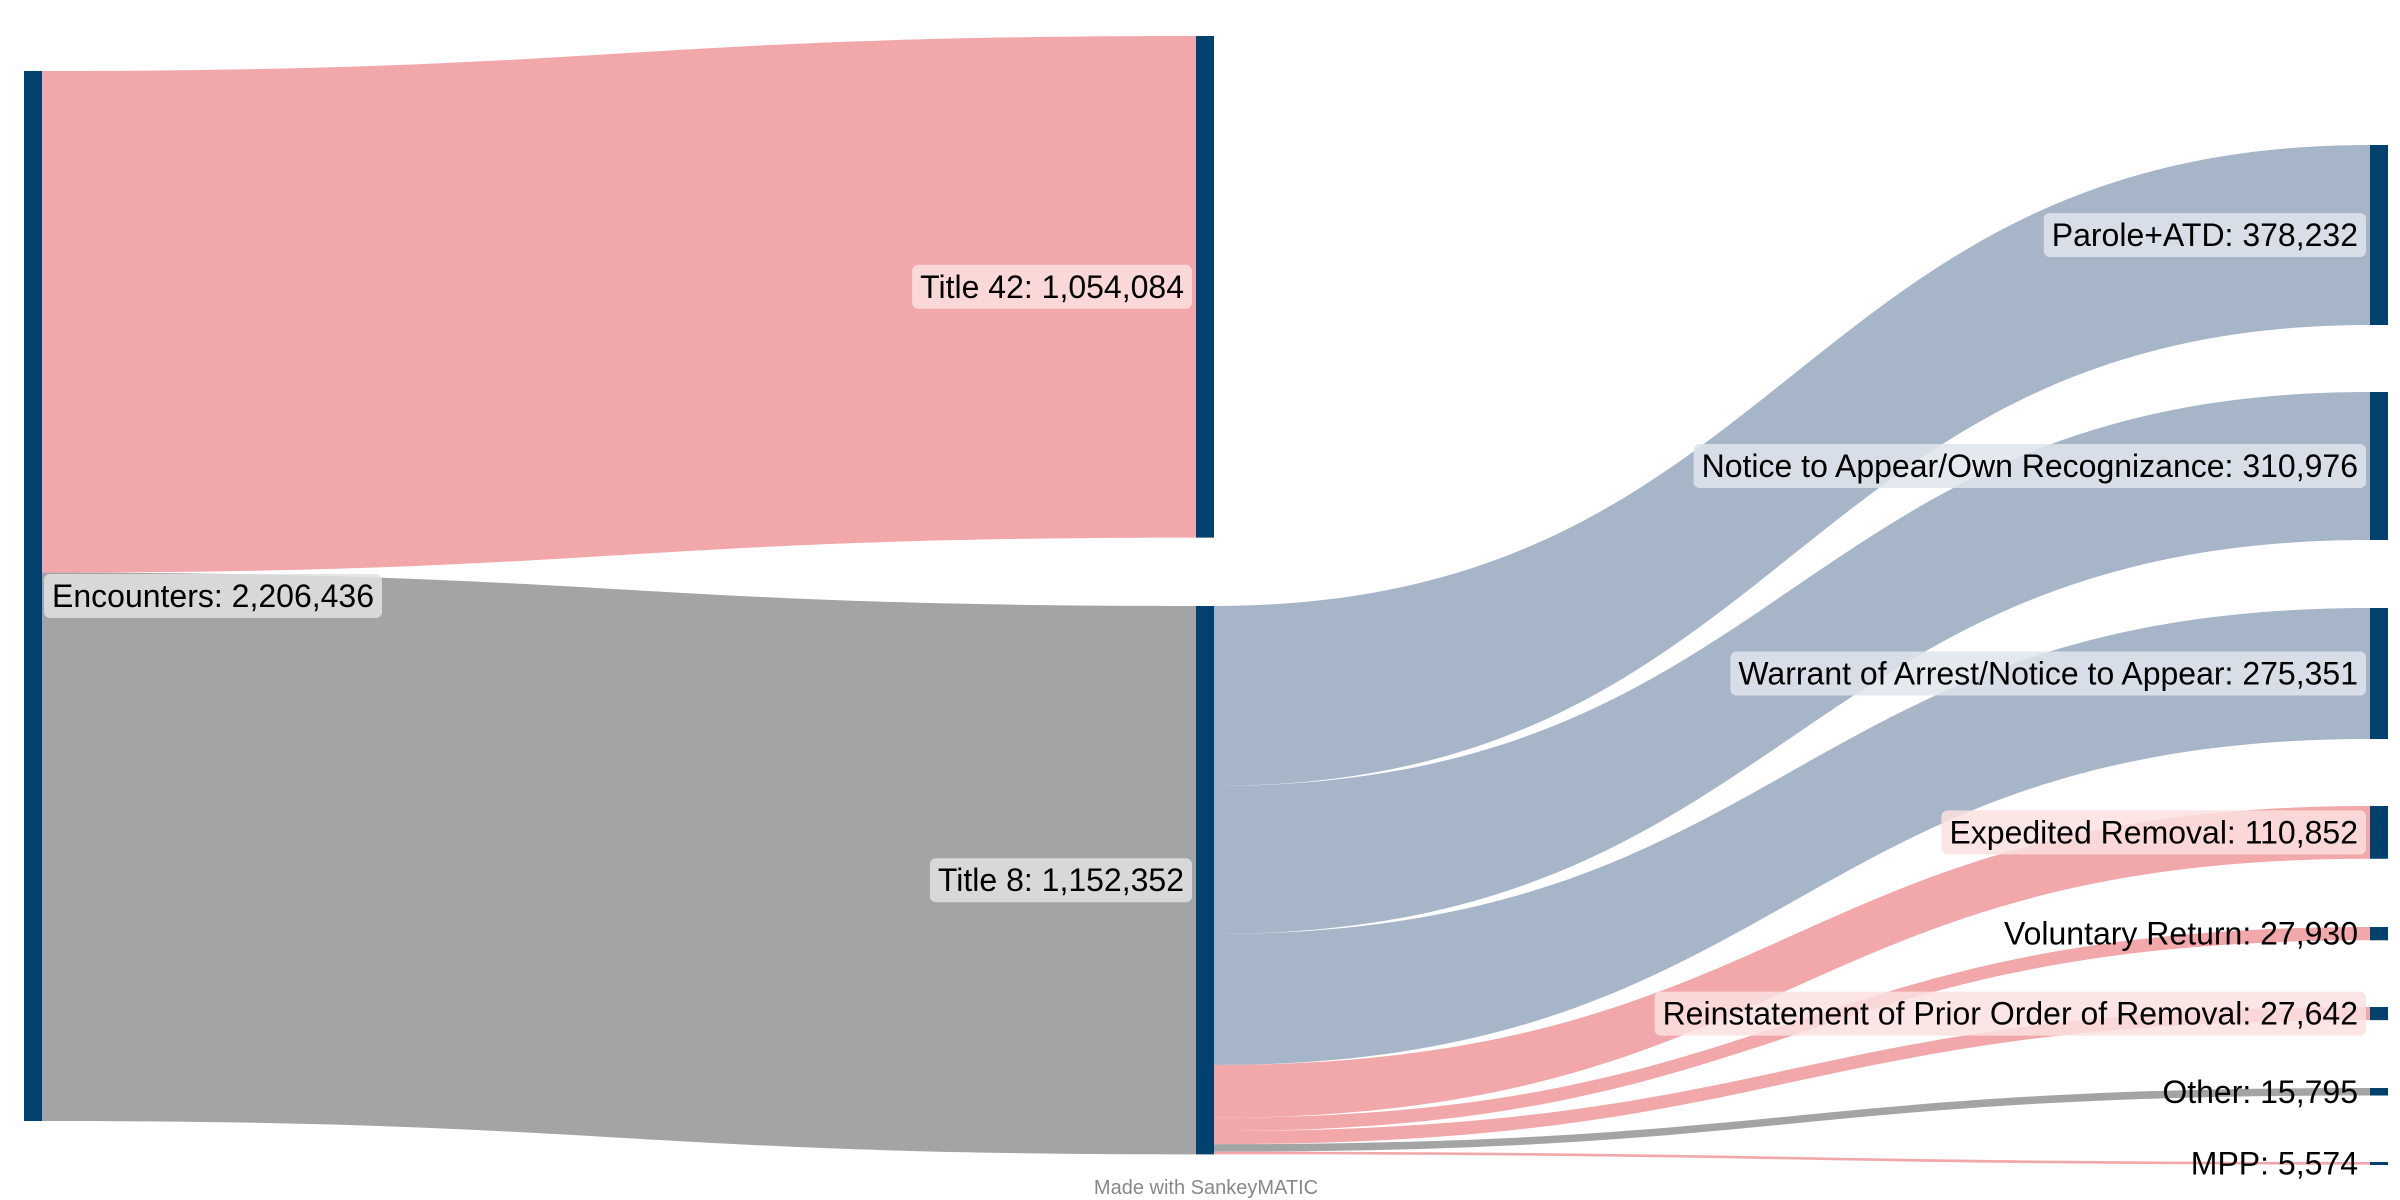  Describe the element at coordinates (1792, 1076) in the screenshot. I see `flow-title-8-to-reinstatement-of-prior-order-of-removal` at that location.